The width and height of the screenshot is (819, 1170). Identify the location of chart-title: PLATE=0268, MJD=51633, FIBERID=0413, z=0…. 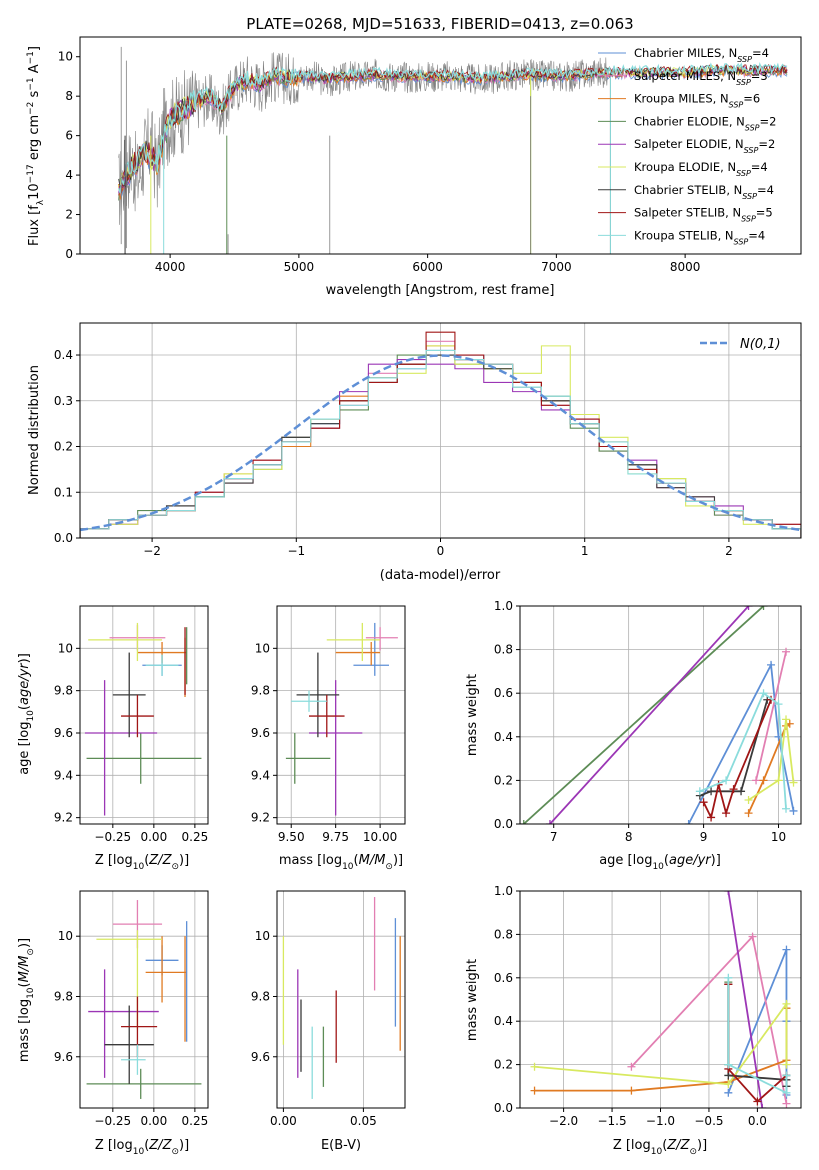
(439, 24).